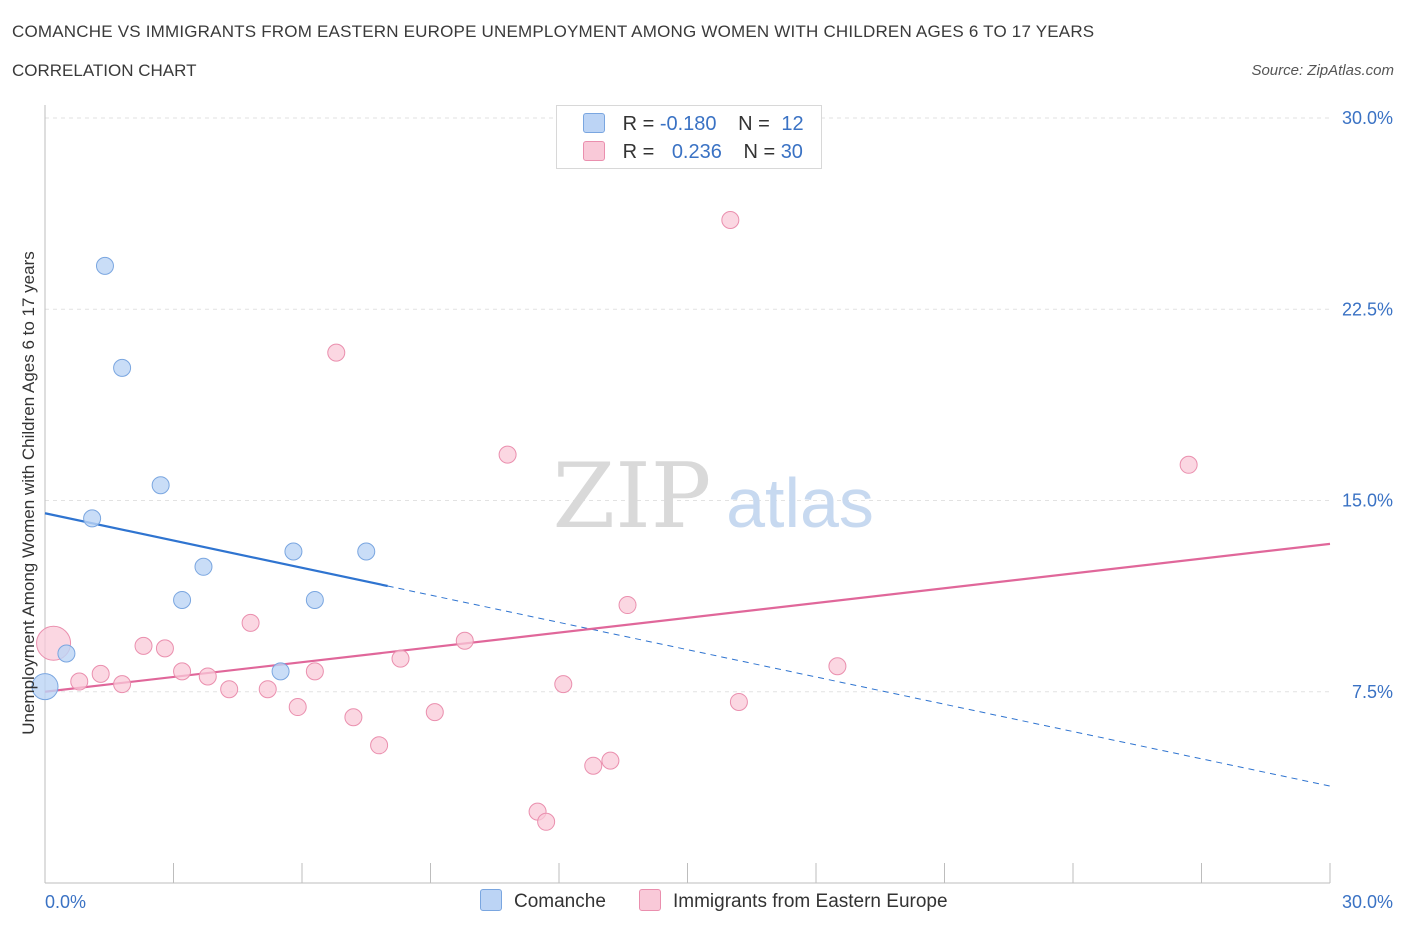 This screenshot has height=930, width=1406. Describe the element at coordinates (1322, 70) in the screenshot. I see `source-credit: Source: ZipAtlas.com` at that location.